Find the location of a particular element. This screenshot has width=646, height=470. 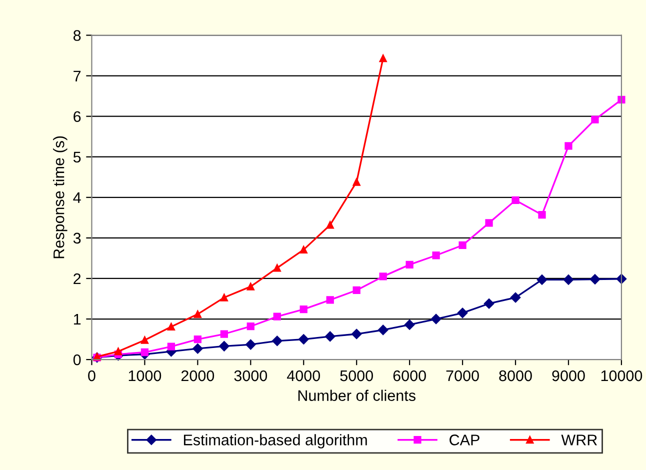

y-tick-label: 1 is located at coordinates (77, 319).